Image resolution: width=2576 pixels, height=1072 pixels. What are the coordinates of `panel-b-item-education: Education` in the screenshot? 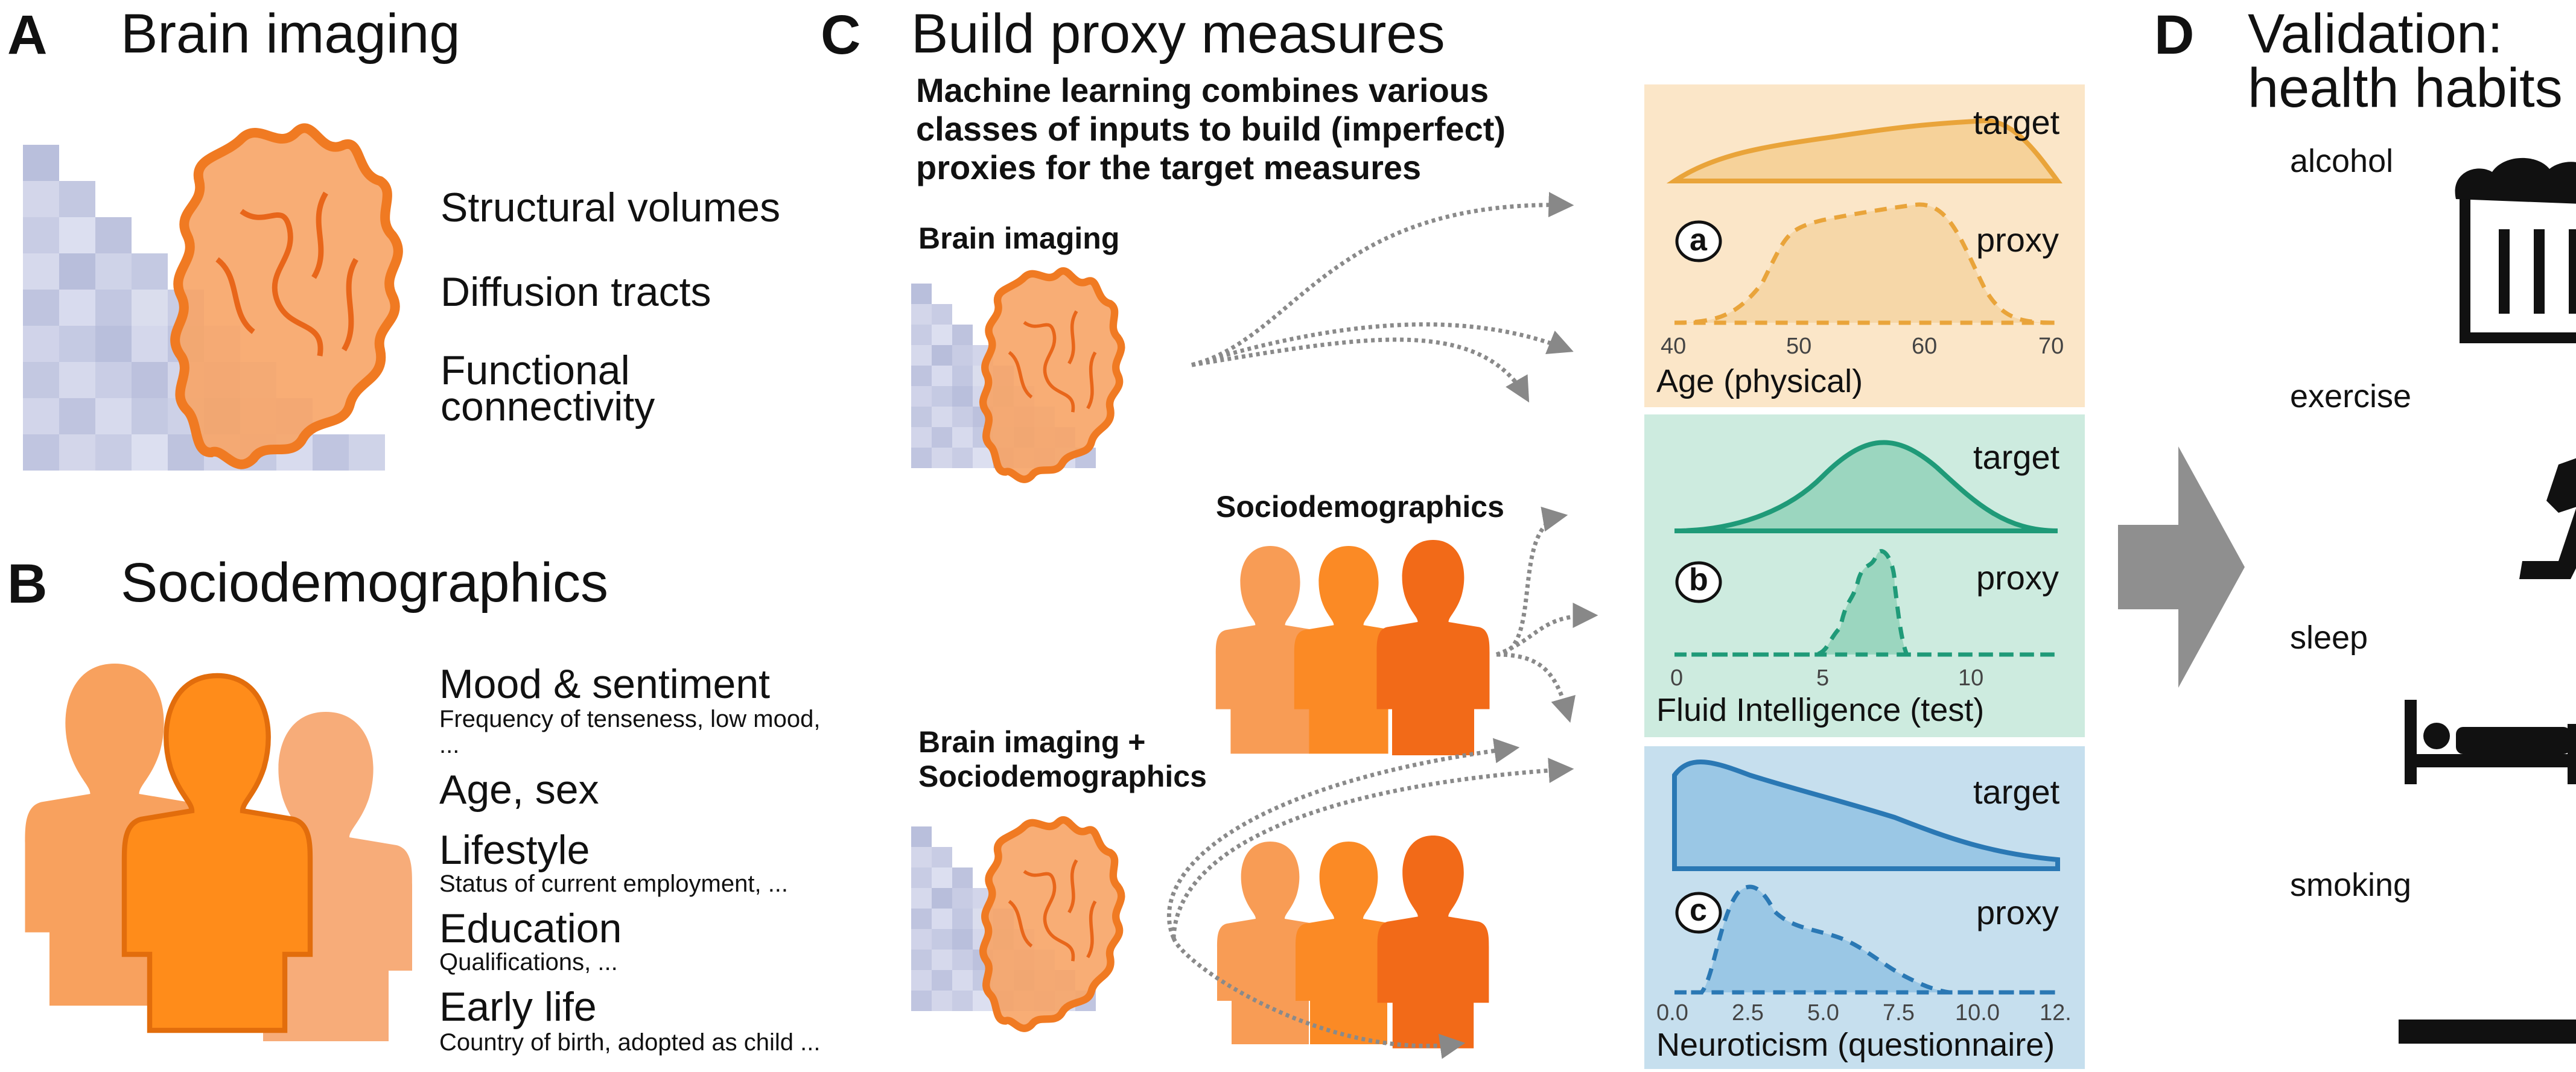 It's located at (530, 928).